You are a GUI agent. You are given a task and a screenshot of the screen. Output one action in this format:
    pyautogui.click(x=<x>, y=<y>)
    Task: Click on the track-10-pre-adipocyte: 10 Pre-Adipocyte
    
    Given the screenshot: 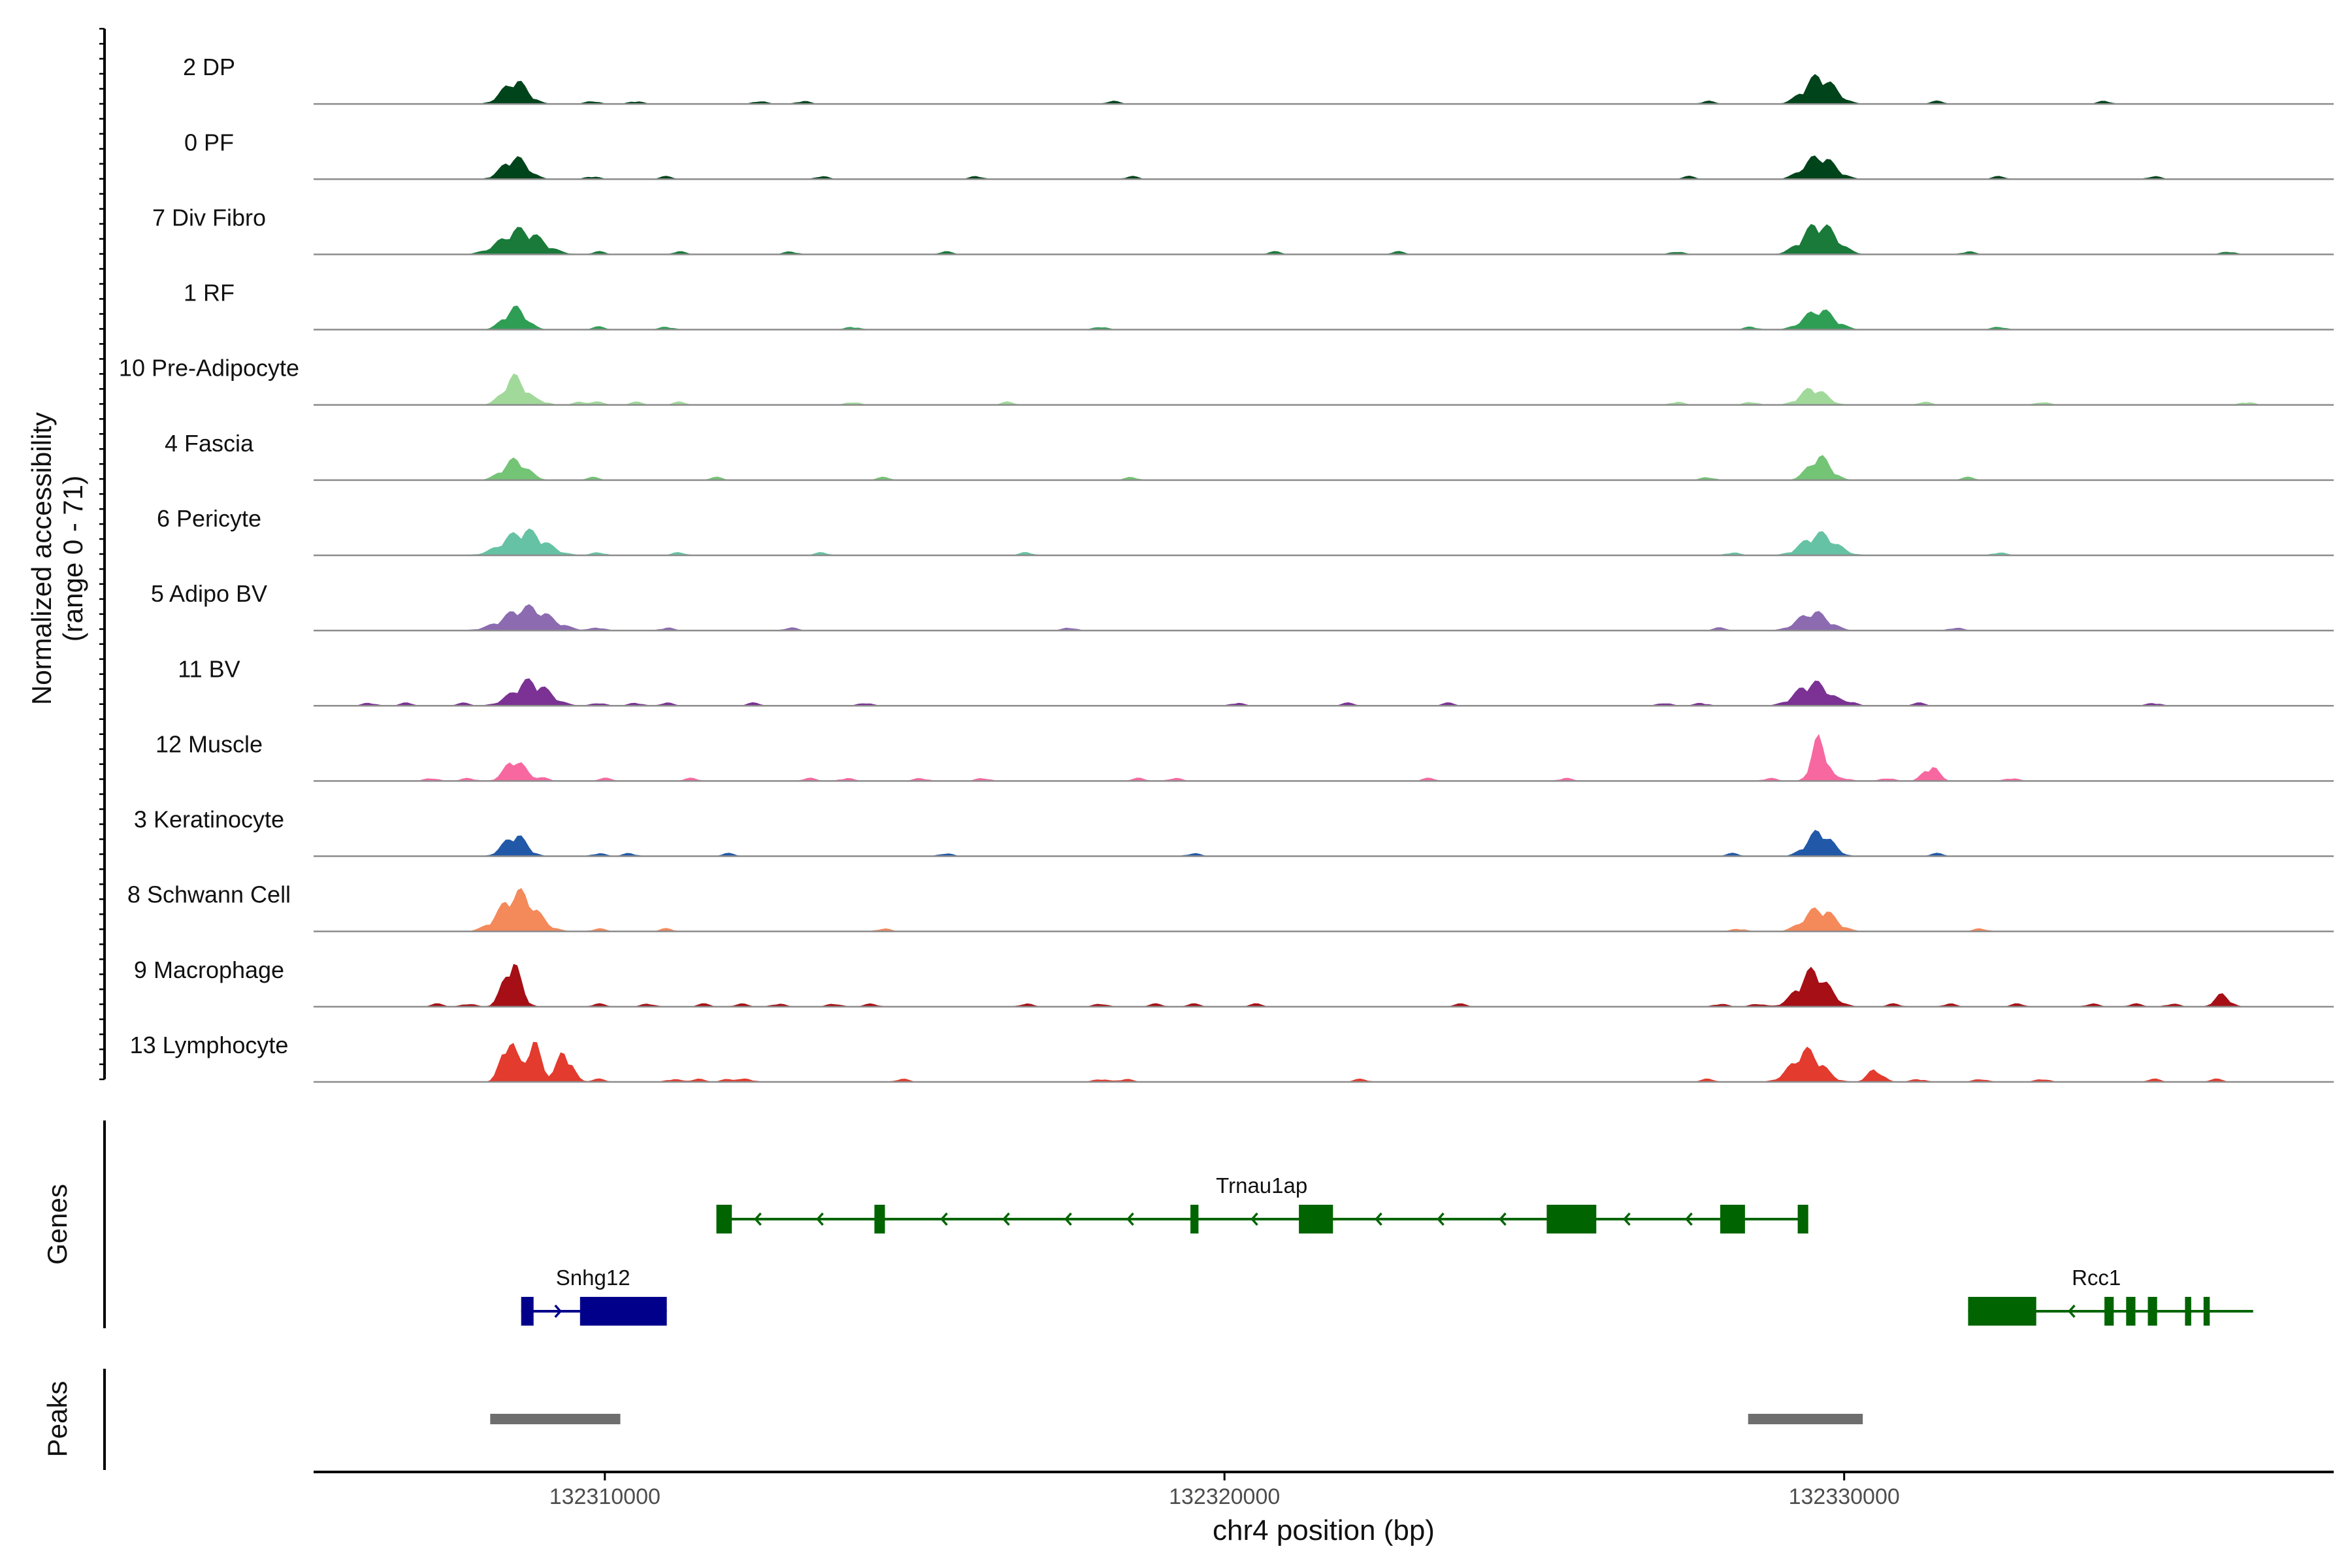 What is the action you would take?
    pyautogui.click(x=1226, y=380)
    